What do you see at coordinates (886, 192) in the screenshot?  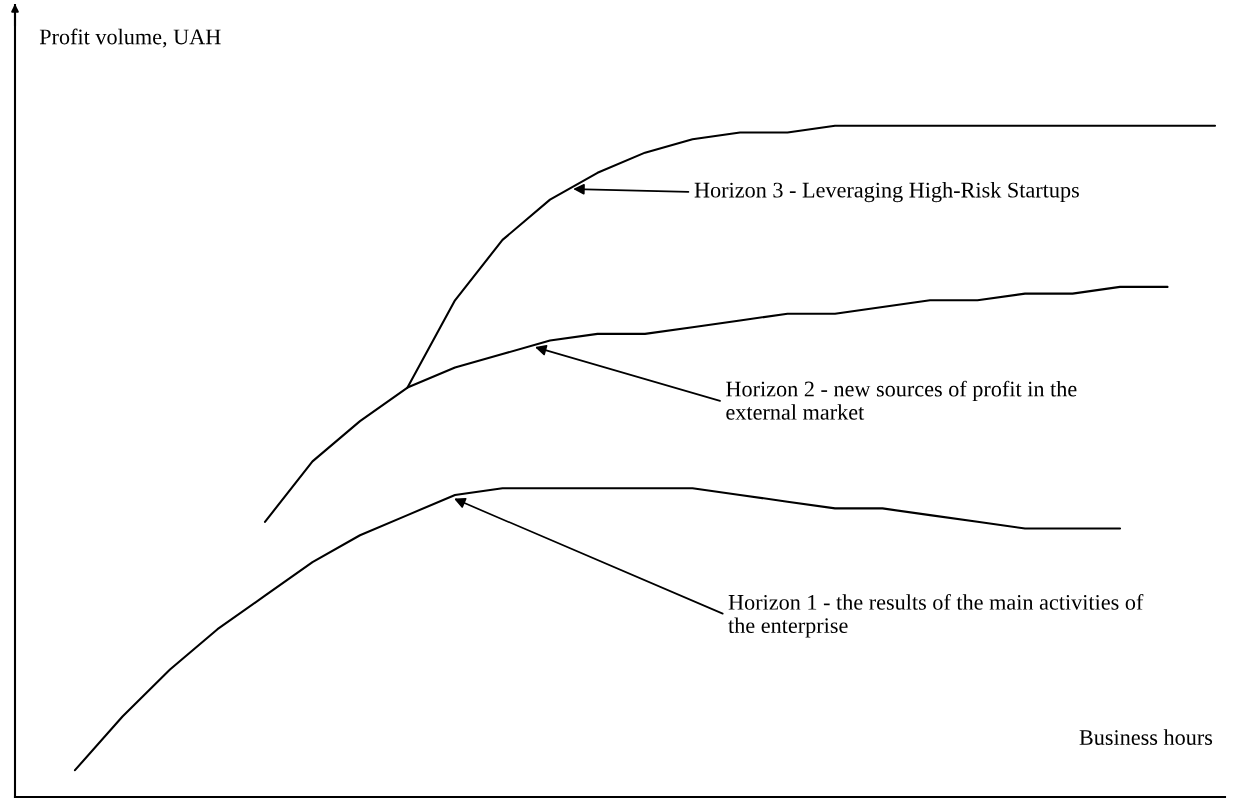 I see `annotation: Horizon 3 - Leveraging High-Risk Startups` at bounding box center [886, 192].